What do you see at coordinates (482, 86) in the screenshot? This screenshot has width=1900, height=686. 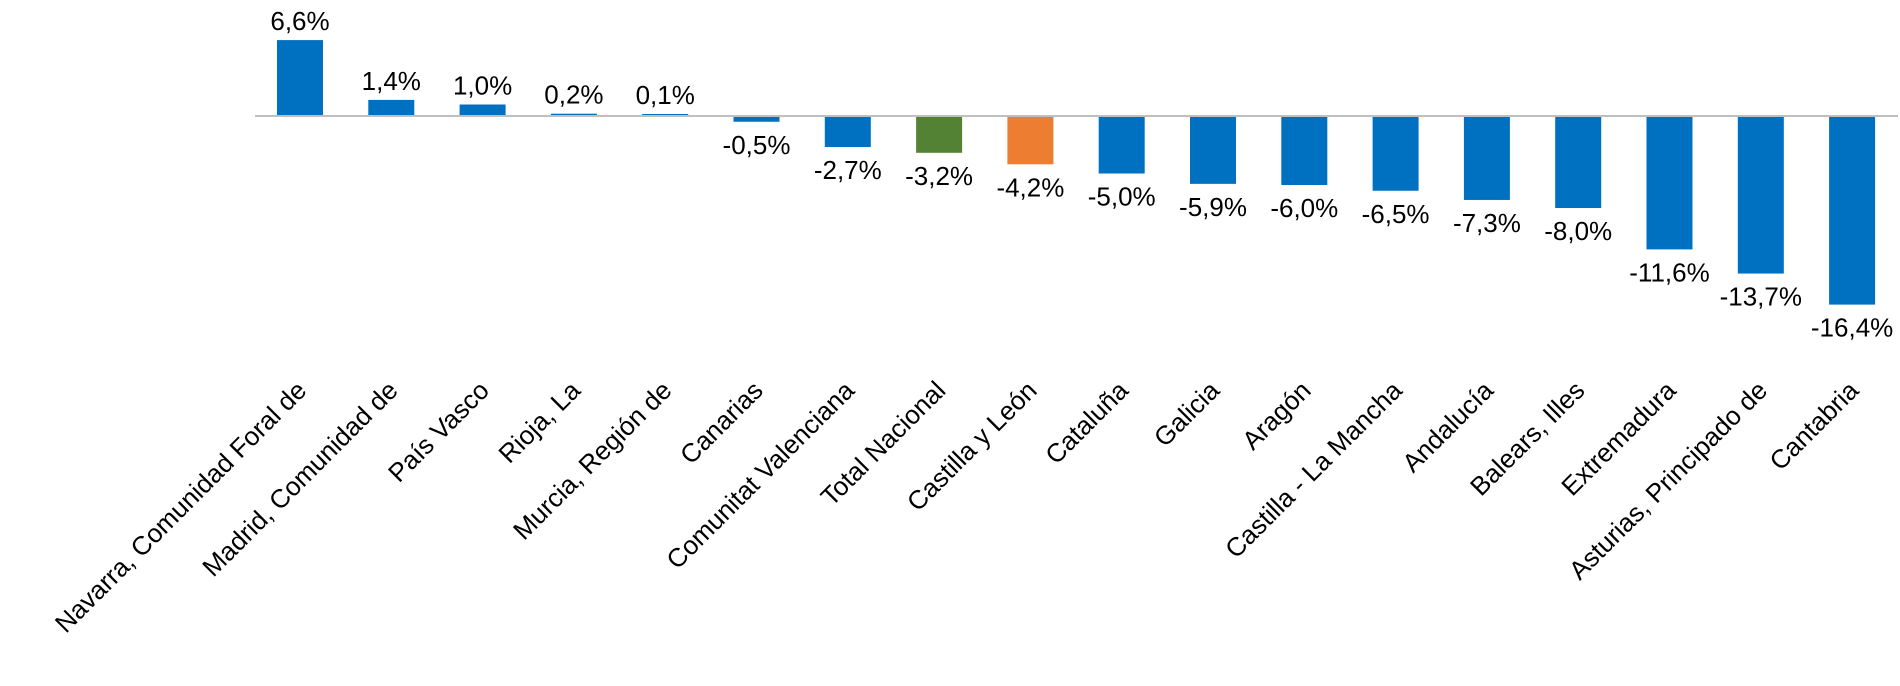 I see `data-label: 1,0%` at bounding box center [482, 86].